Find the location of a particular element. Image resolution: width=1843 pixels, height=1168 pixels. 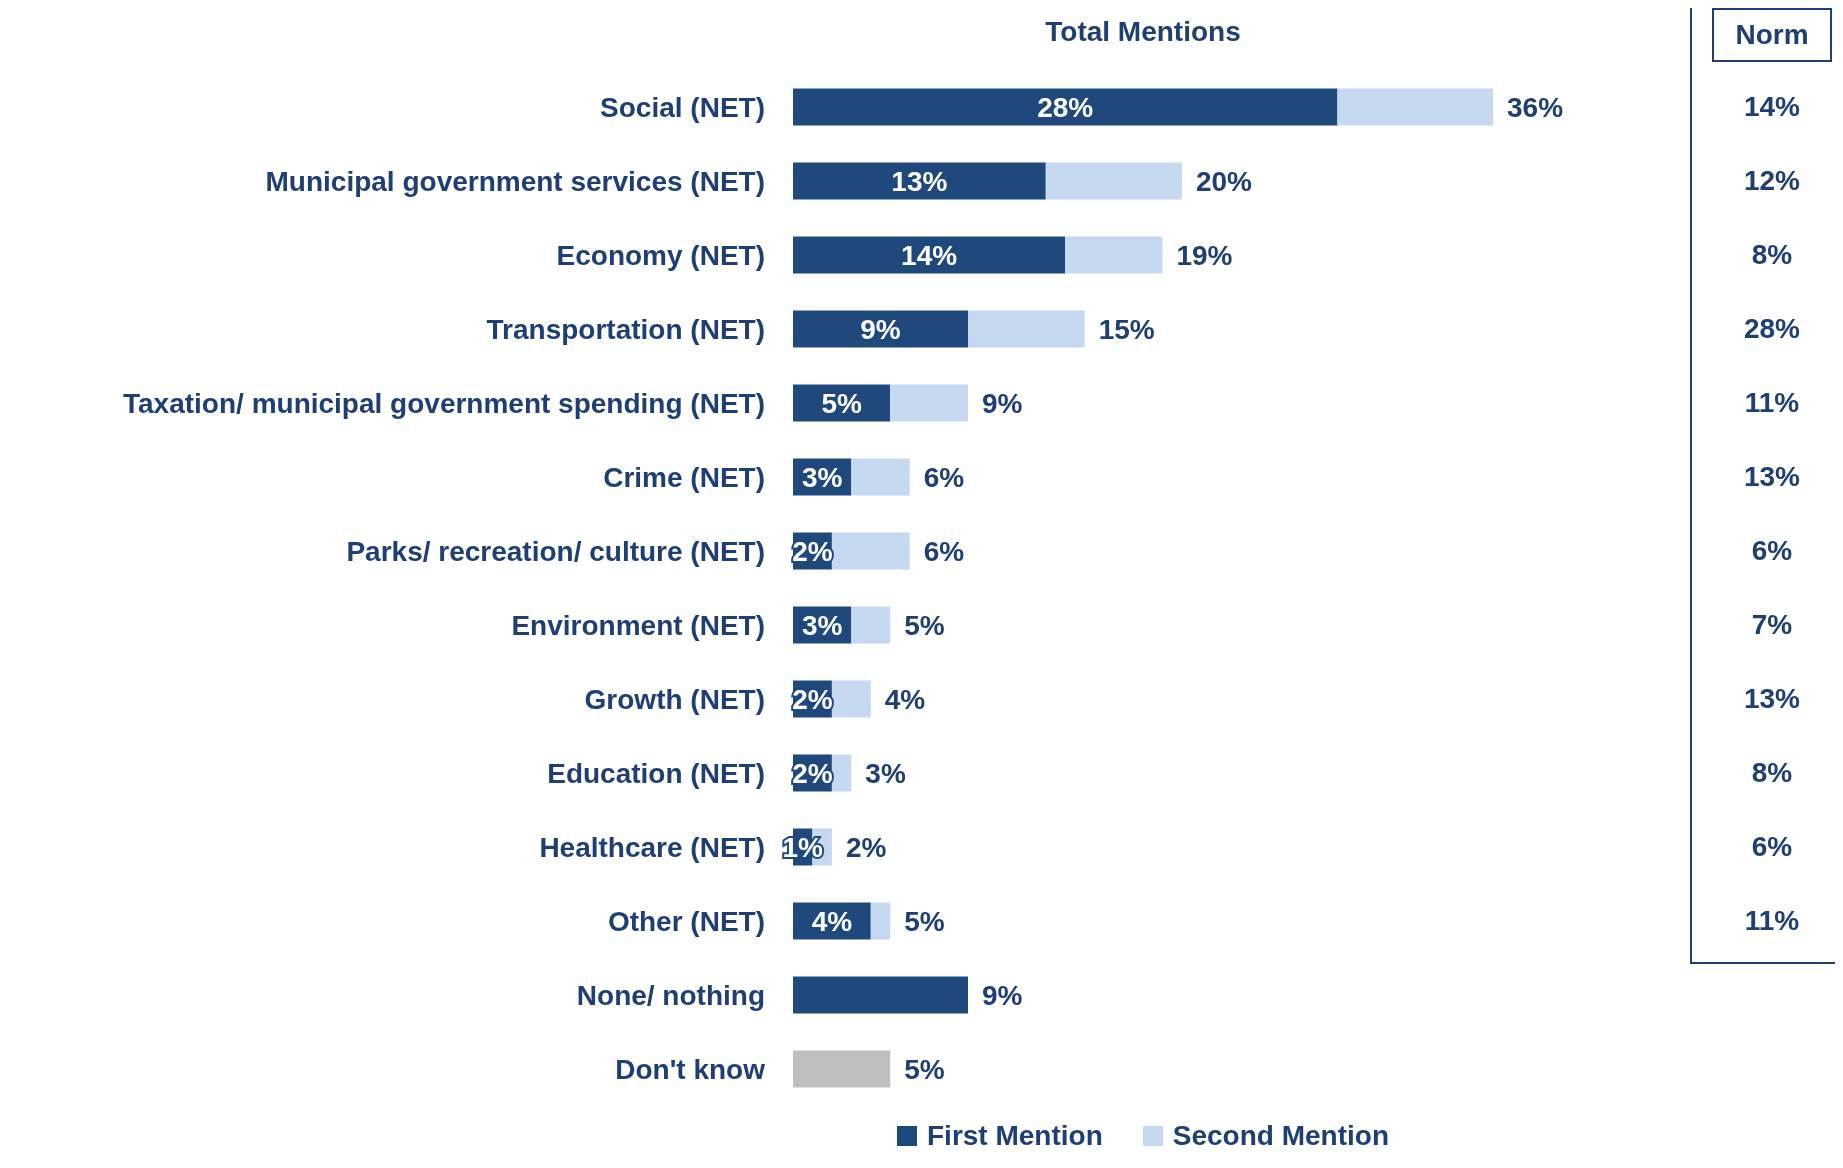

legend-label: Second Mention is located at coordinates (1280, 1136).